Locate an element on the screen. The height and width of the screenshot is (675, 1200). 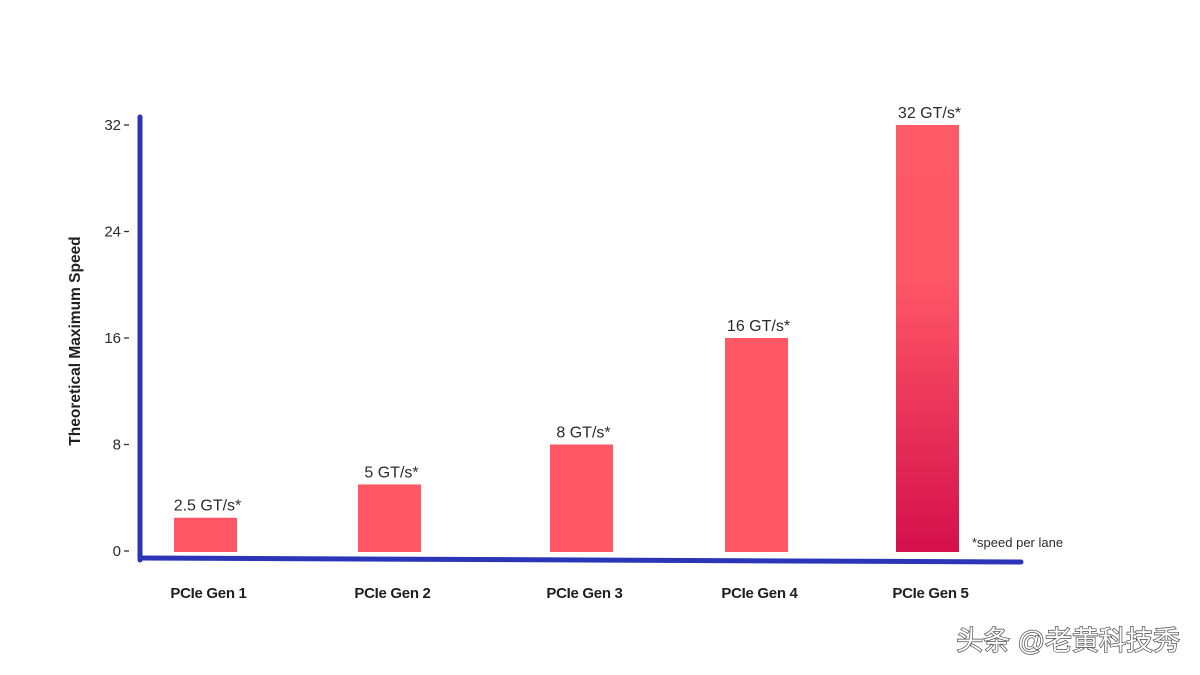
bar-value-label: 8 GT/s* is located at coordinates (583, 433).